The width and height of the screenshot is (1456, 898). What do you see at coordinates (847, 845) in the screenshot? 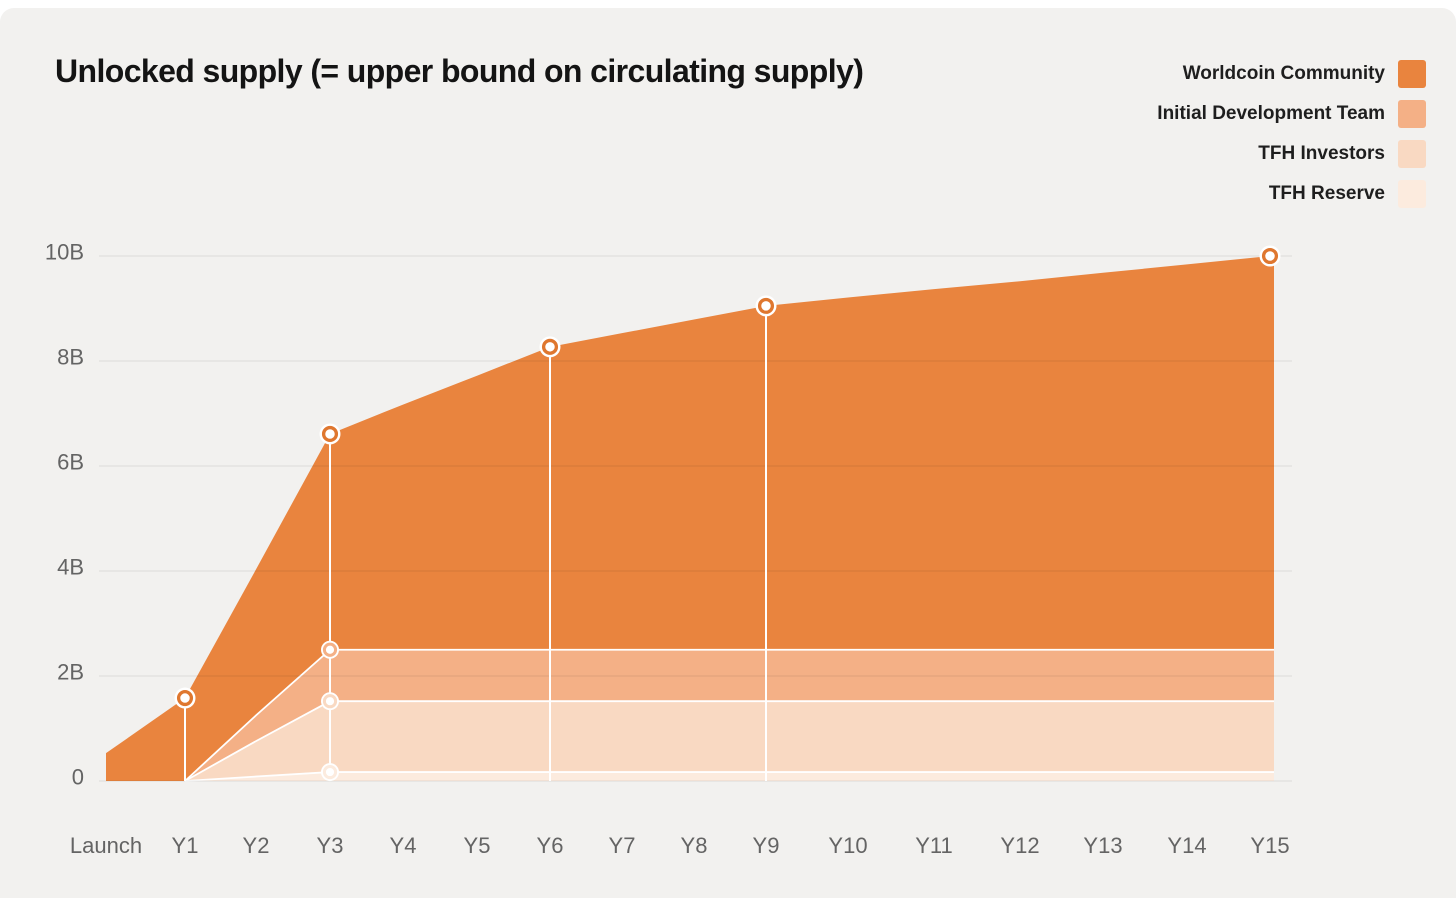
I see `x-tick-label-y10: Y10` at bounding box center [847, 845].